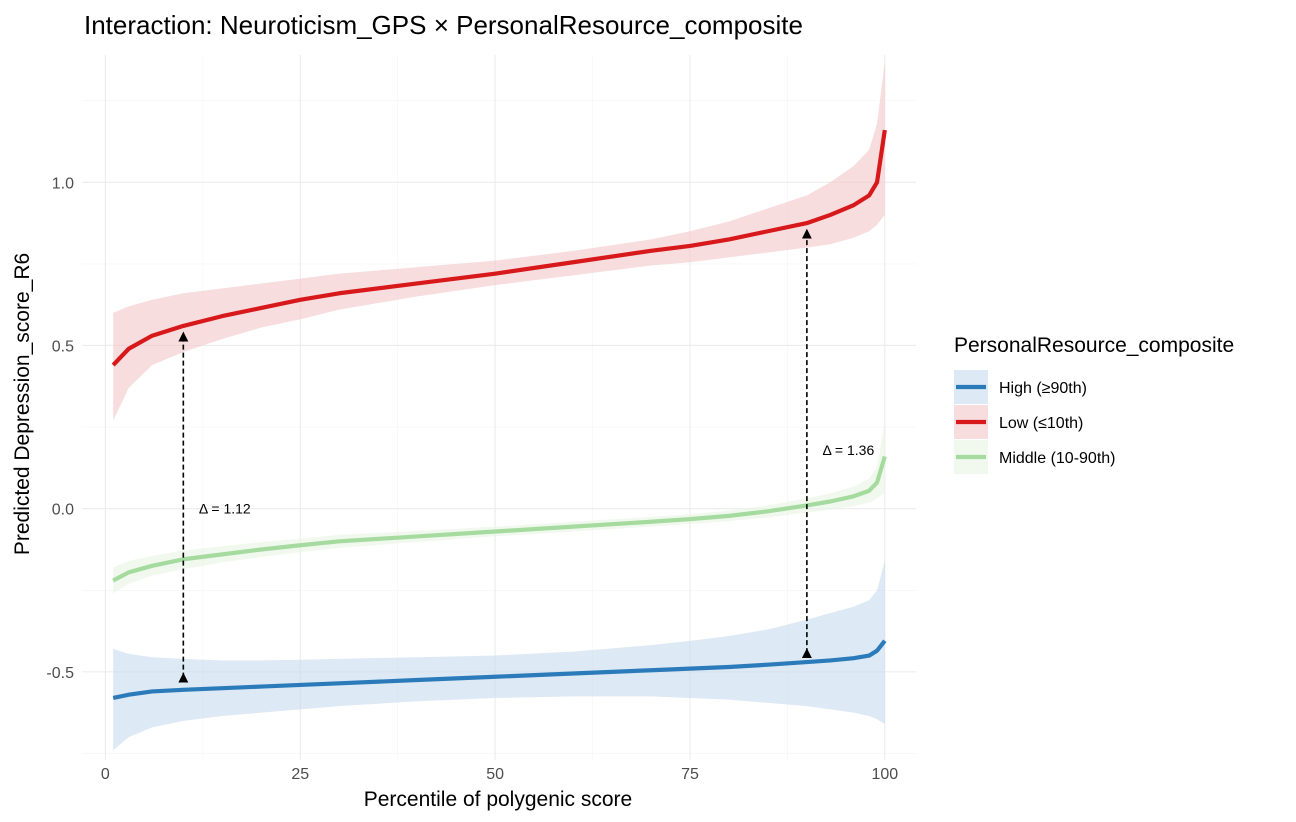 The width and height of the screenshot is (1296, 822). I want to click on legend-label-low-10th: Low (≤10th), so click(1041, 423).